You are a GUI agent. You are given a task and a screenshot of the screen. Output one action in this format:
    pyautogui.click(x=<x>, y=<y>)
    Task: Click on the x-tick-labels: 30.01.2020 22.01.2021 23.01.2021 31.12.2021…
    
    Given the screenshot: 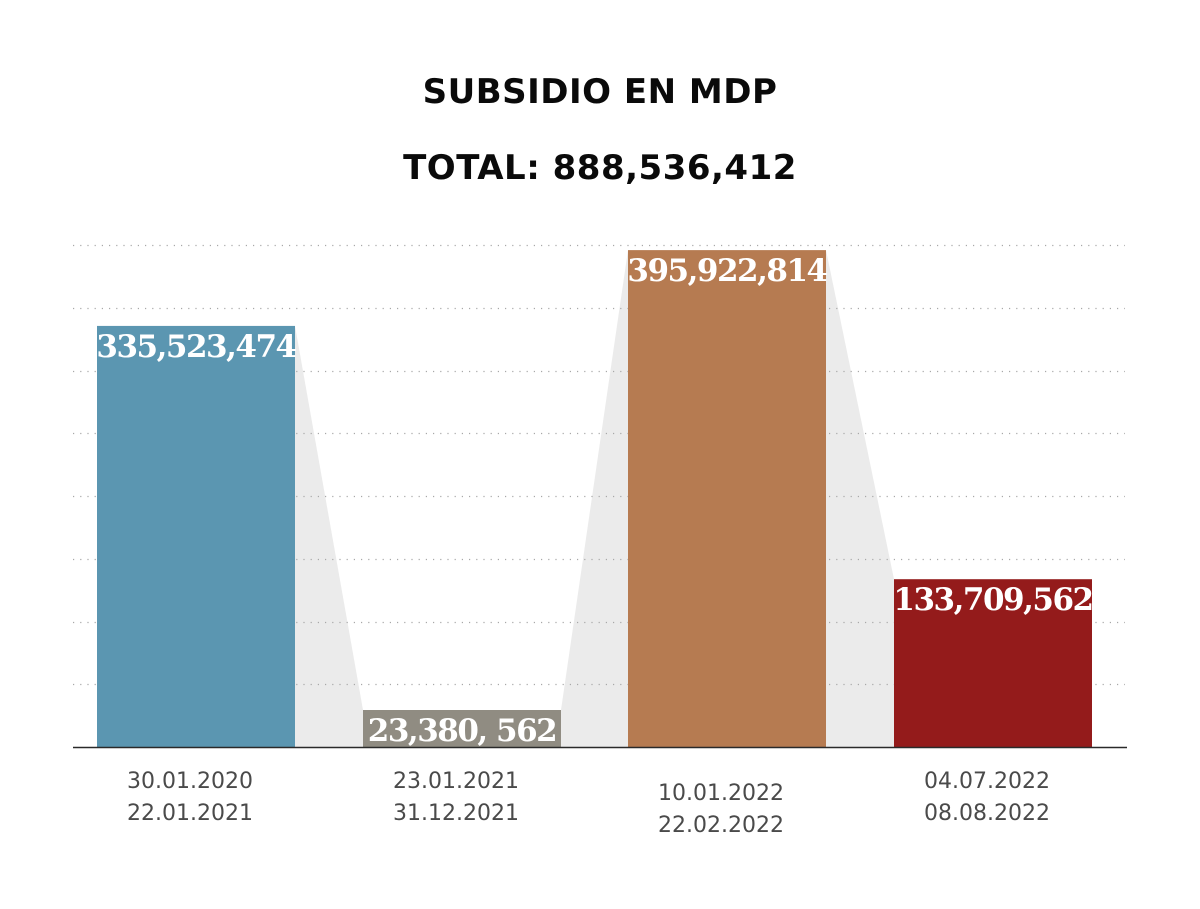 What is the action you would take?
    pyautogui.click(x=588, y=803)
    